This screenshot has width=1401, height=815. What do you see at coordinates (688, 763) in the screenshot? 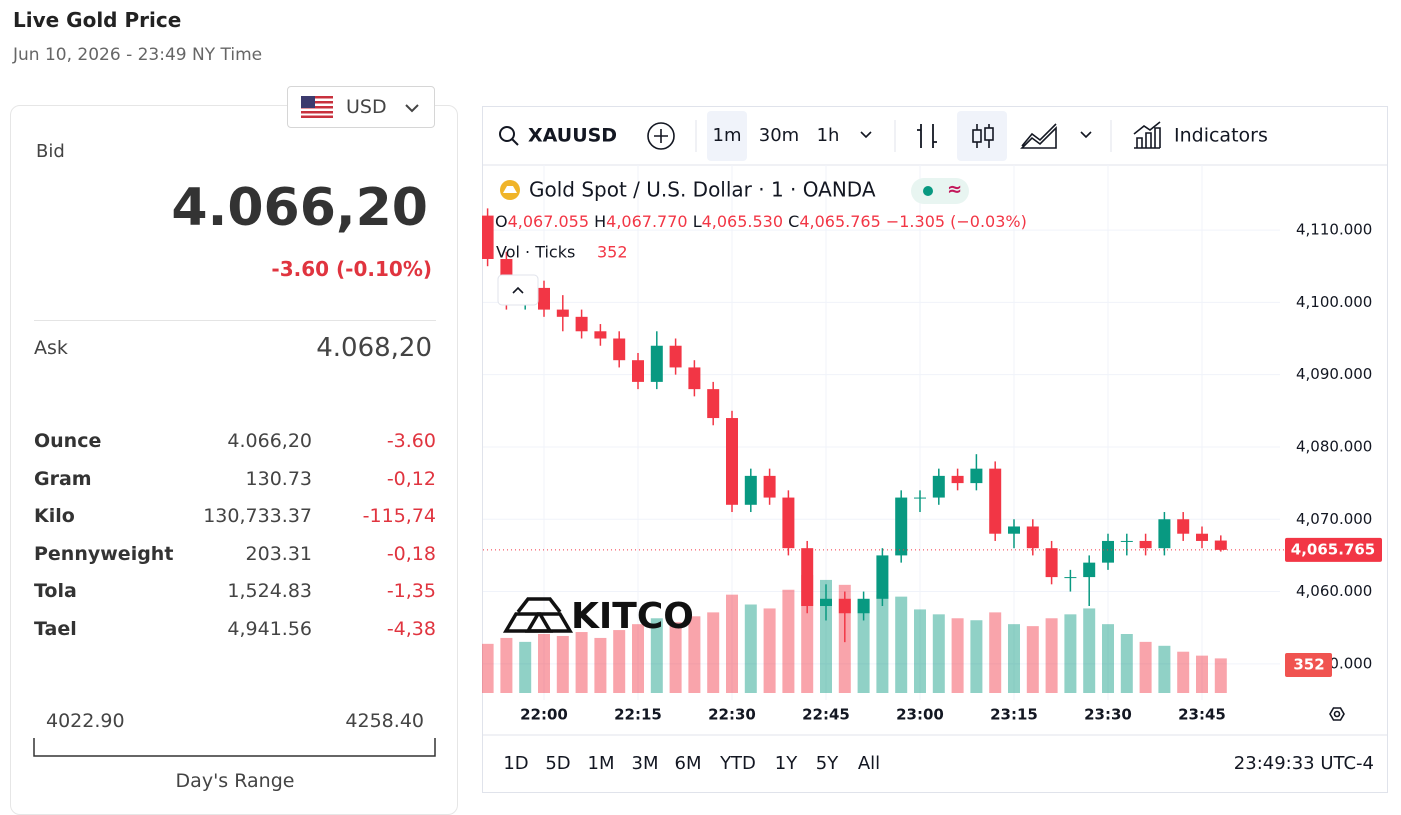
I see `range-button: 6M` at bounding box center [688, 763].